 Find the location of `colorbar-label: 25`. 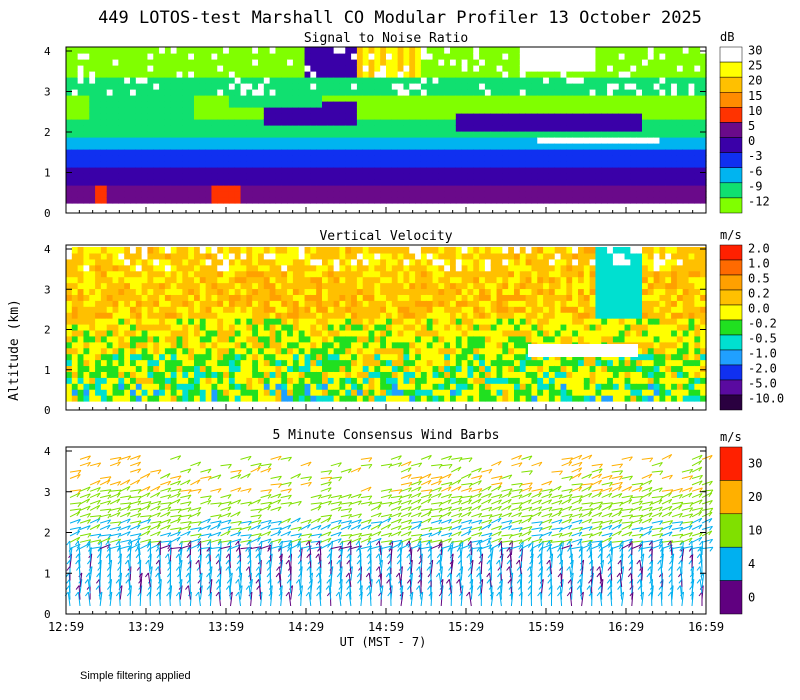

colorbar-label: 25 is located at coordinates (755, 66).